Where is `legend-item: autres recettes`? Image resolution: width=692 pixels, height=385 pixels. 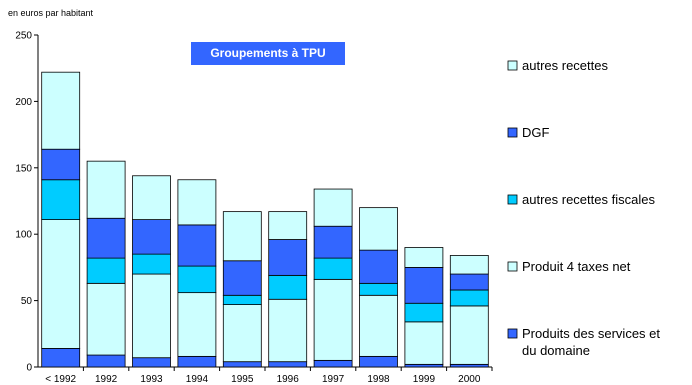 legend-item: autres recettes is located at coordinates (557, 65).